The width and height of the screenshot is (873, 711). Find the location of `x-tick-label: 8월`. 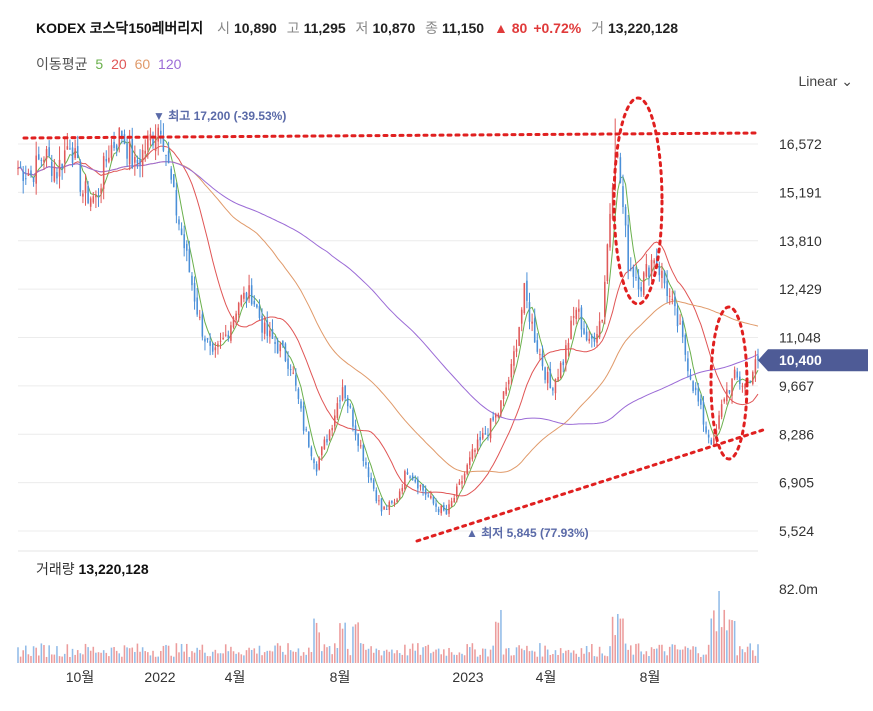

x-tick-label: 8월 is located at coordinates (340, 677).